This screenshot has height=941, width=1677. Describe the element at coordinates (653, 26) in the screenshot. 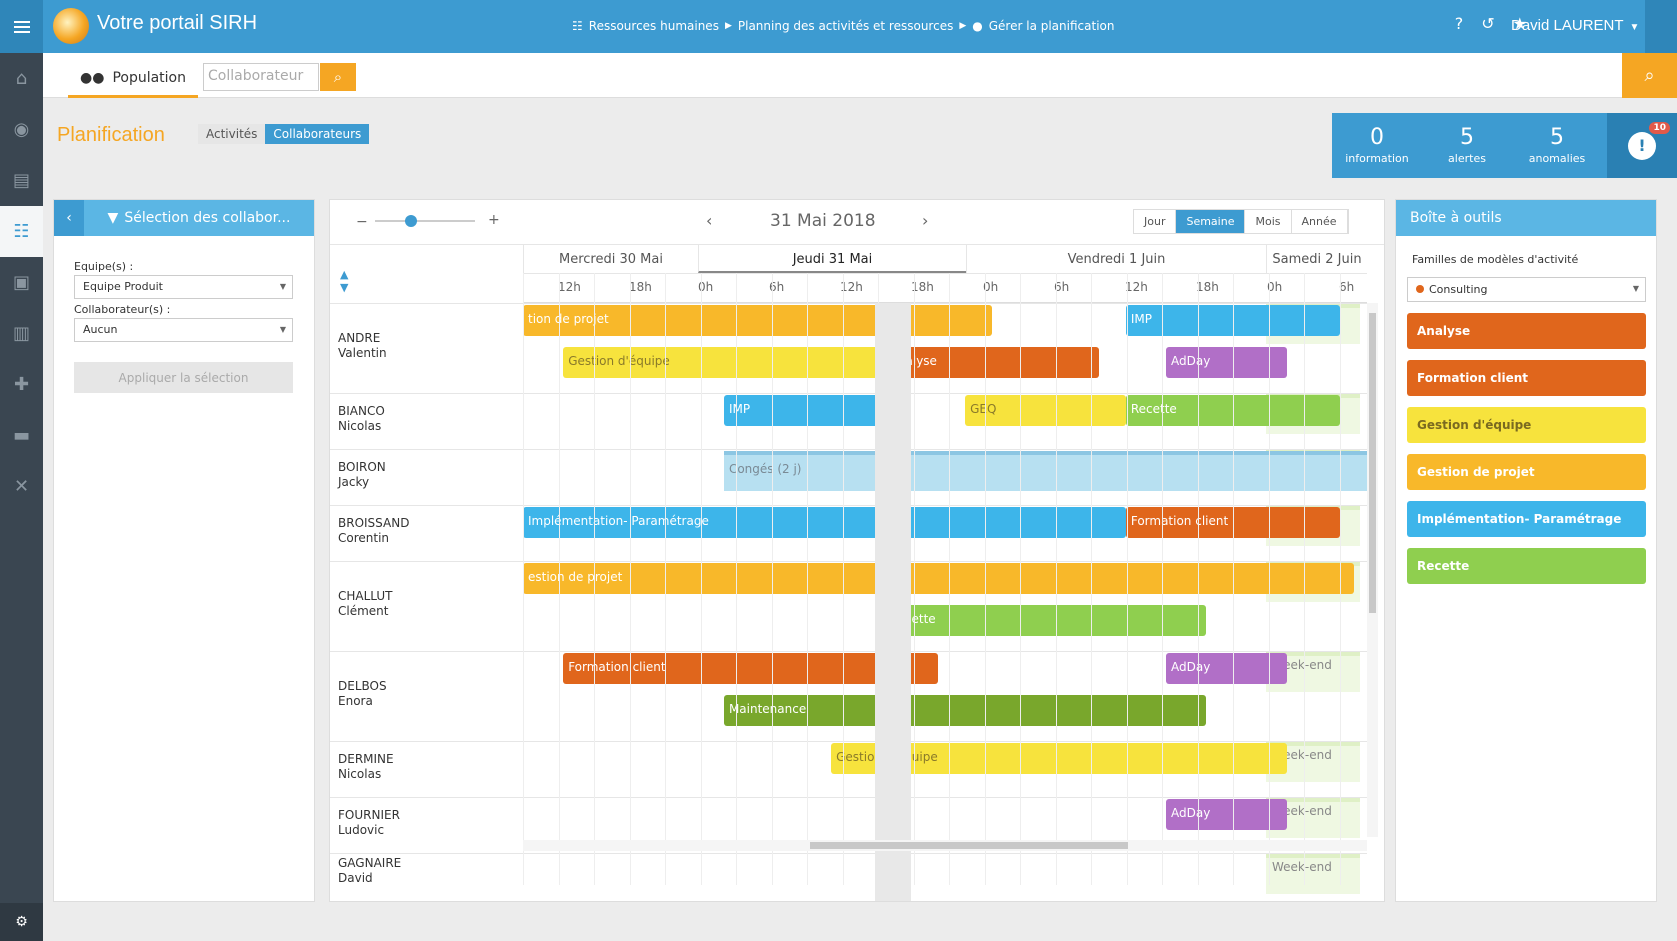

I see `breadcrumb-item: Ressources humaines` at that location.